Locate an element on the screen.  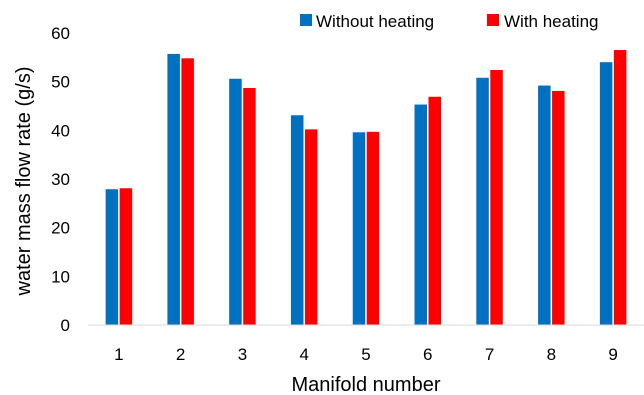
x-tick-label: 5 is located at coordinates (365, 354).